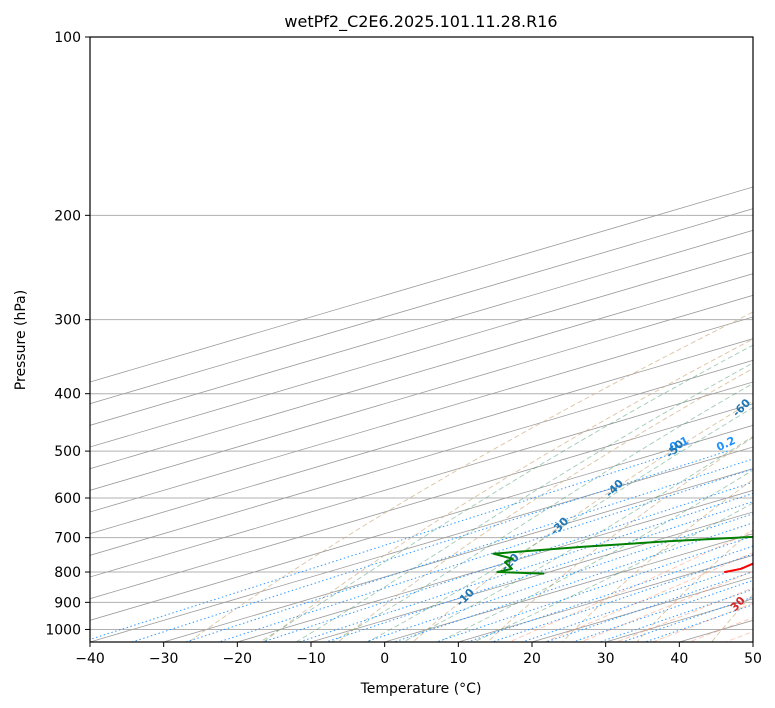 Image resolution: width=775 pixels, height=708 pixels. What do you see at coordinates (67, 452) in the screenshot?
I see `y-tick-label: 500` at bounding box center [67, 452].